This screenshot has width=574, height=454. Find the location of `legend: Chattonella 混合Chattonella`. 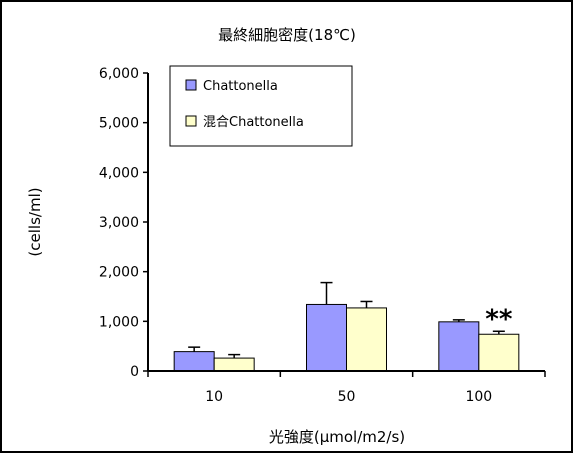

legend: Chattonella 混合Chattonella is located at coordinates (261, 106).